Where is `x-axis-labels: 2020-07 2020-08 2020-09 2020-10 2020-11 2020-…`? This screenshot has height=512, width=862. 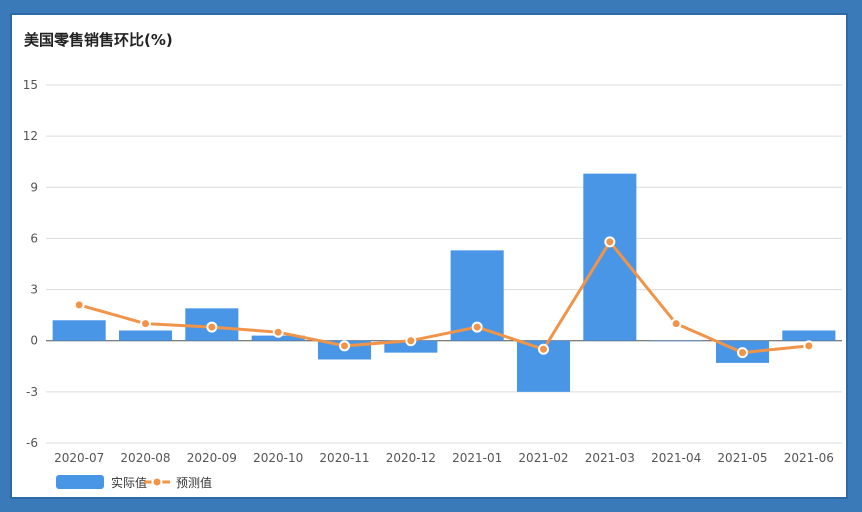 x-axis-labels: 2020-07 2020-08 2020-09 2020-10 2020-11 2020-… is located at coordinates (444, 458).